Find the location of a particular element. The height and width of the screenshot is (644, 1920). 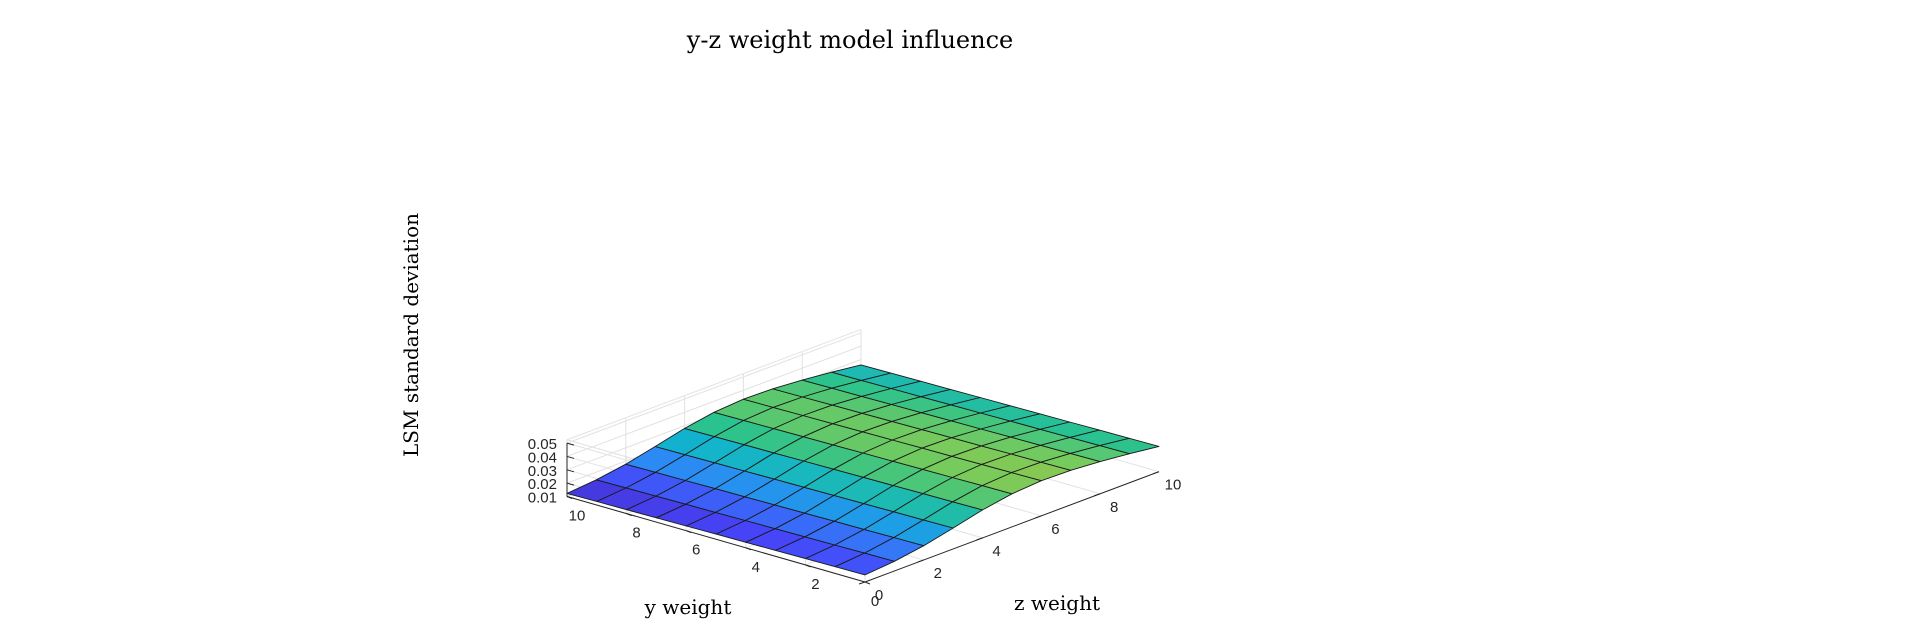

std-tick-label: 0.02 is located at coordinates (542, 484).